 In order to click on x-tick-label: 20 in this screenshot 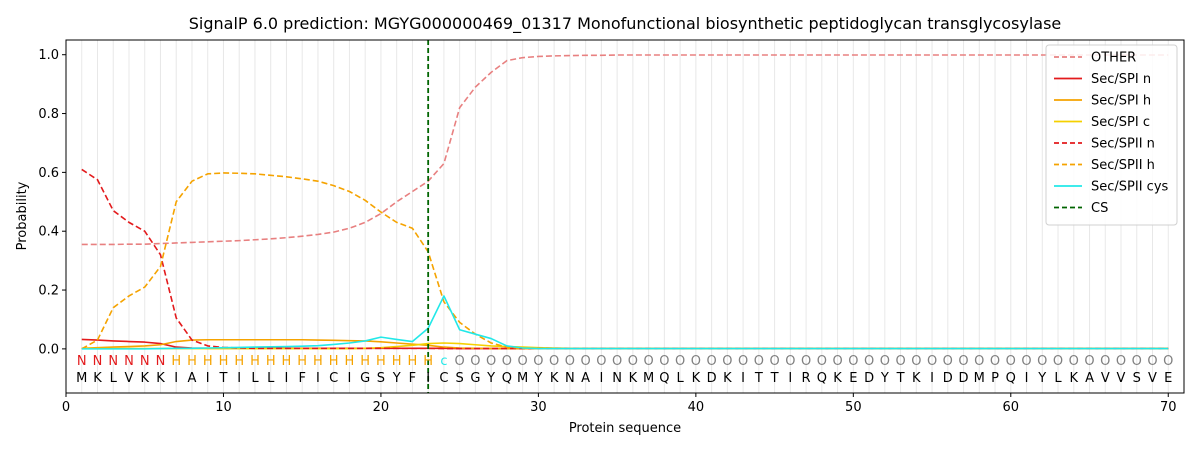, I will do `click(381, 407)`.